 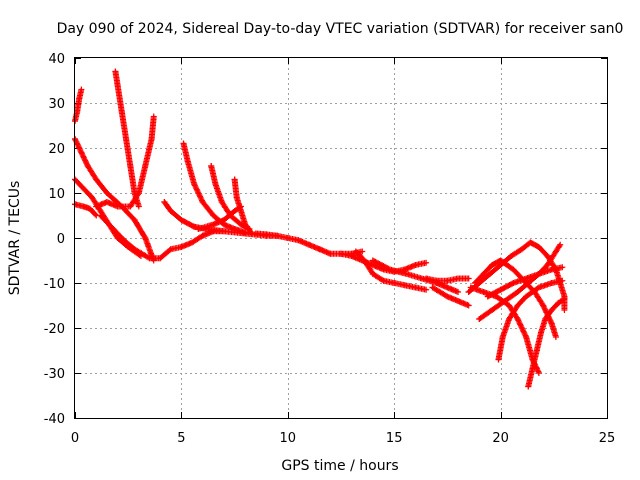 I want to click on x-tick-label: 25, so click(x=607, y=438).